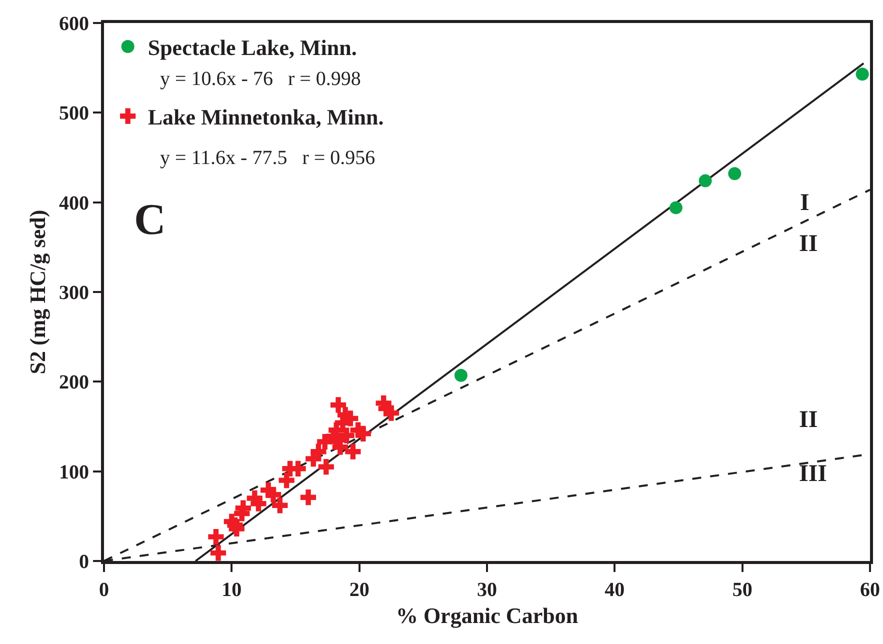 This screenshot has height=644, width=883. Describe the element at coordinates (74, 472) in the screenshot. I see `y-tick-label: 100` at that location.